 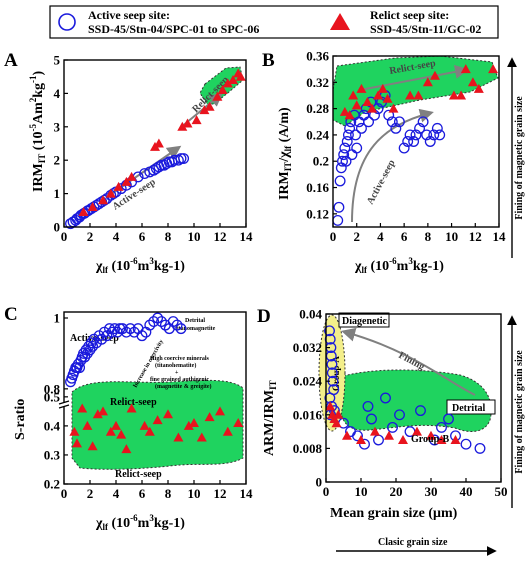 What do you see at coordinates (400, 403) in the screenshot?
I see `panel-d-ticks: 0 10 20 30 40 50 0 0.008 0.016 0.024 0.032 0.04` at bounding box center [400, 403].